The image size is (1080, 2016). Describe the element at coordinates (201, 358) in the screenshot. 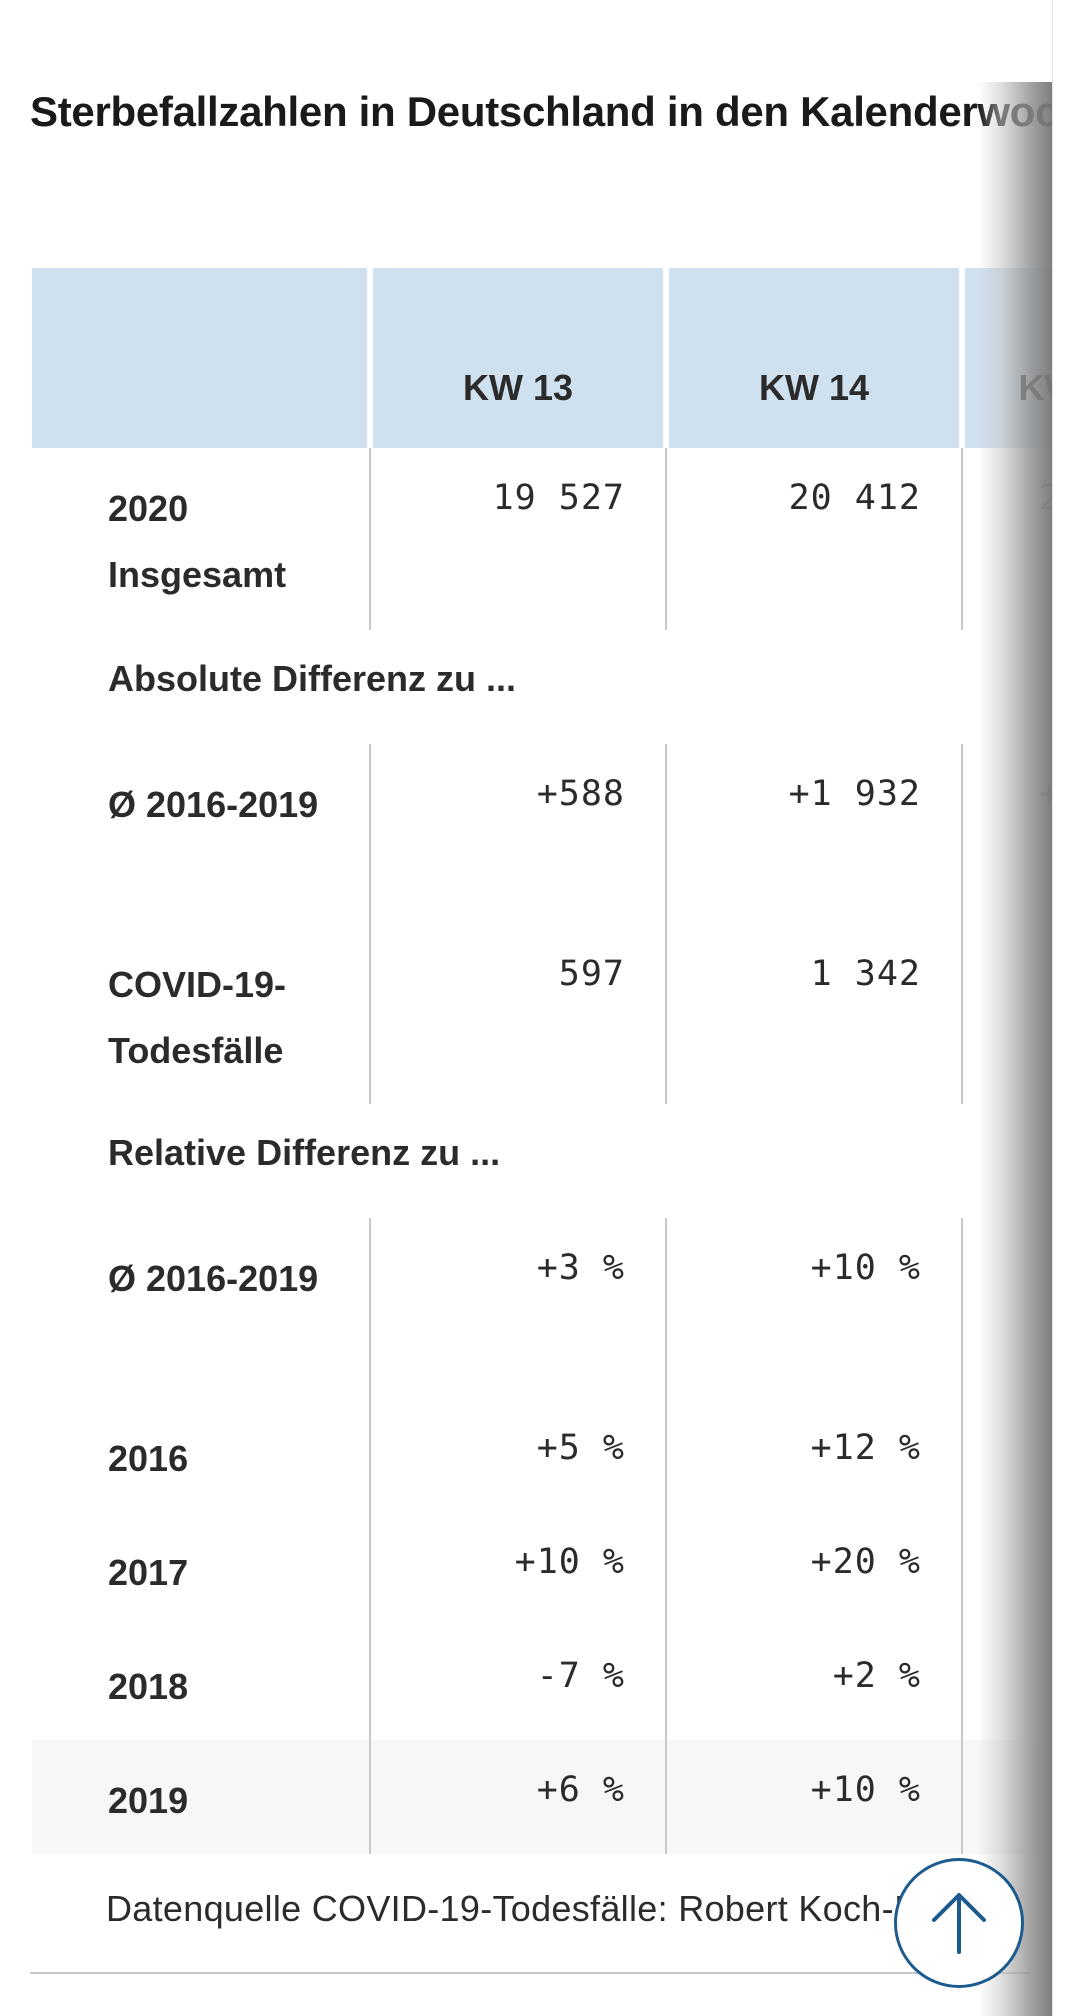

I see `header-empty` at that location.